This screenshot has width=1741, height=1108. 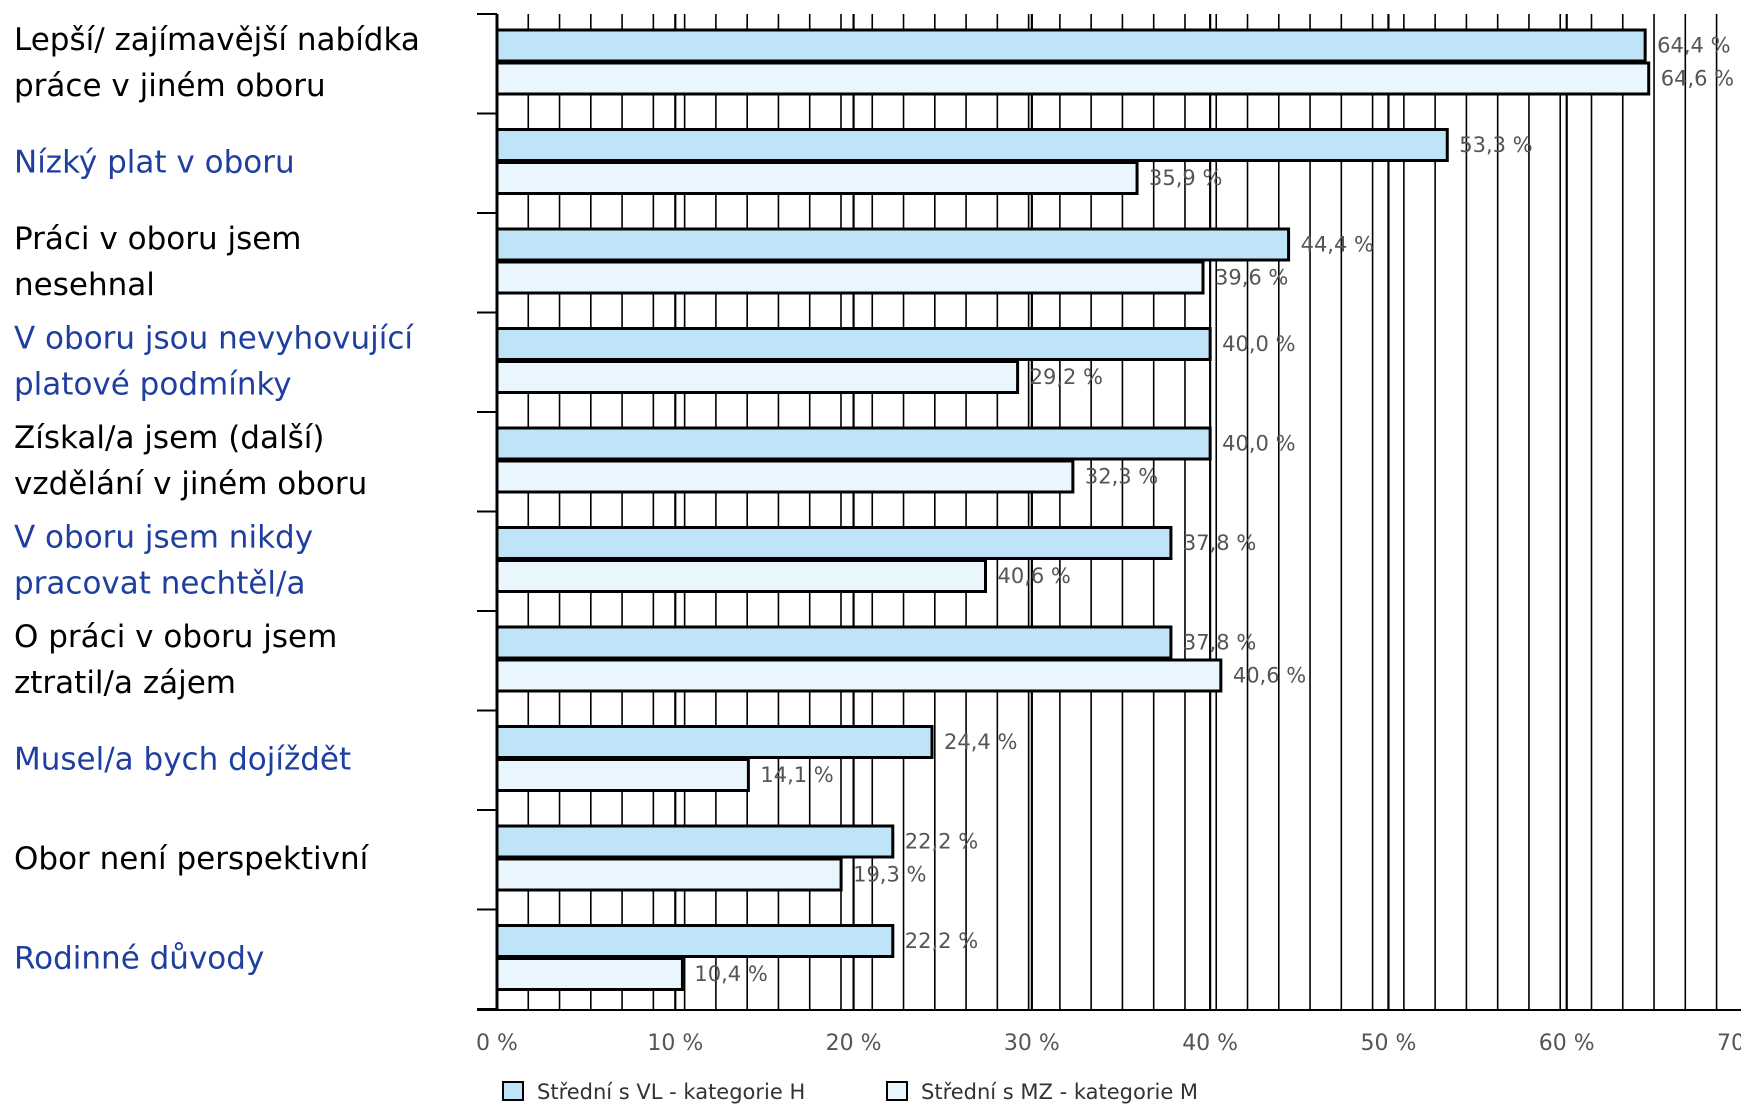 What do you see at coordinates (84, 285) in the screenshot?
I see `category-label: nesehnal` at bounding box center [84, 285].